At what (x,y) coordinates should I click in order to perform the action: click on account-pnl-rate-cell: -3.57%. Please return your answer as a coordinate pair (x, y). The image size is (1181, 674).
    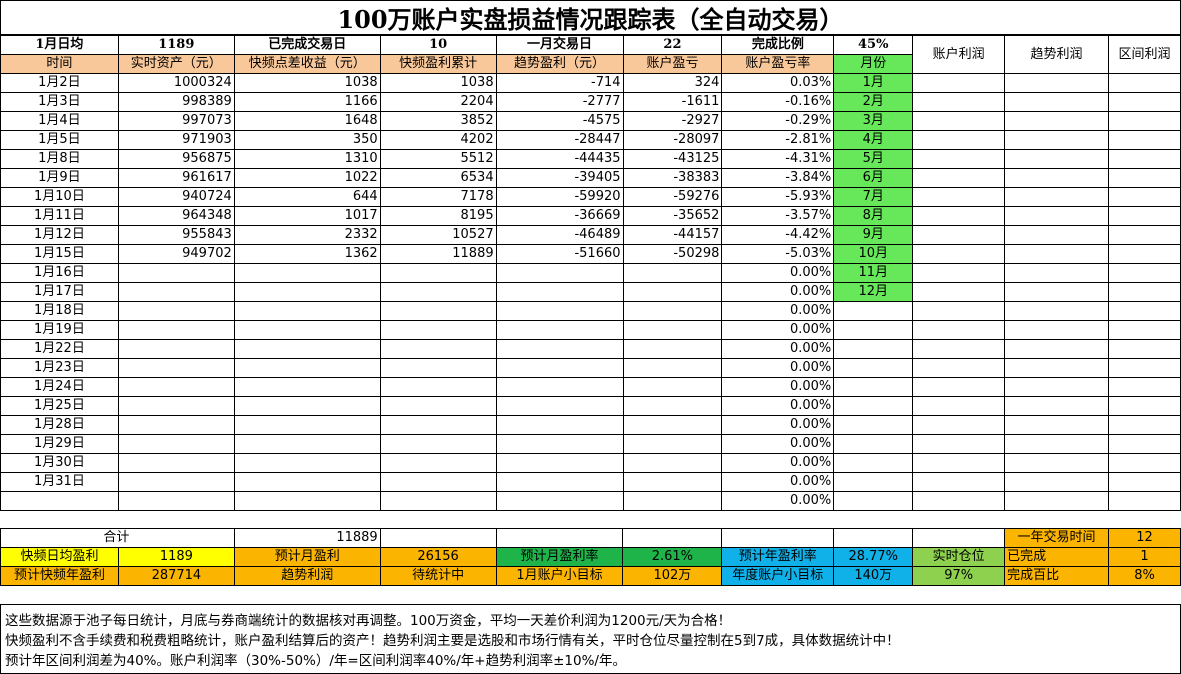
    Looking at the image, I should click on (778, 216).